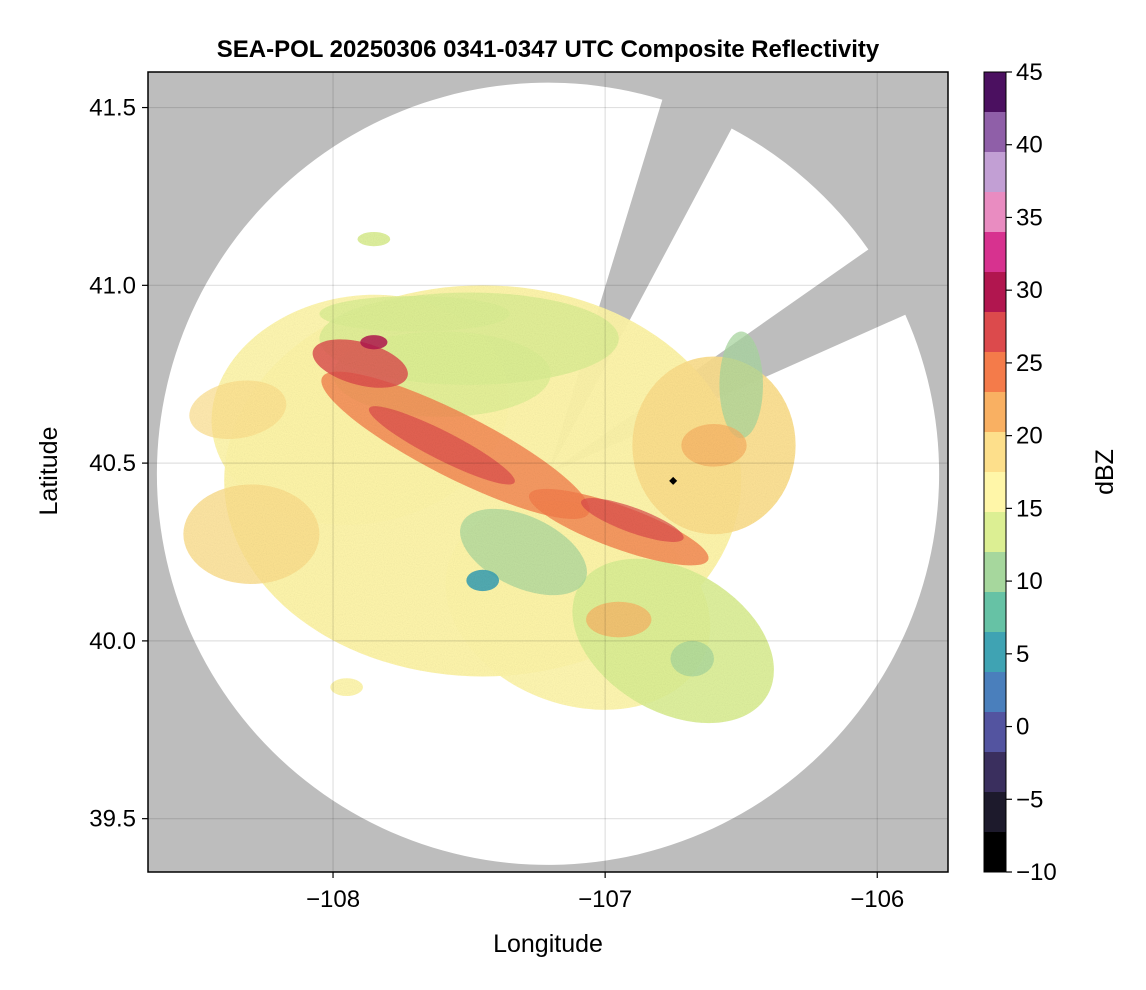  Describe the element at coordinates (995, 472) in the screenshot. I see `colorbar` at that location.